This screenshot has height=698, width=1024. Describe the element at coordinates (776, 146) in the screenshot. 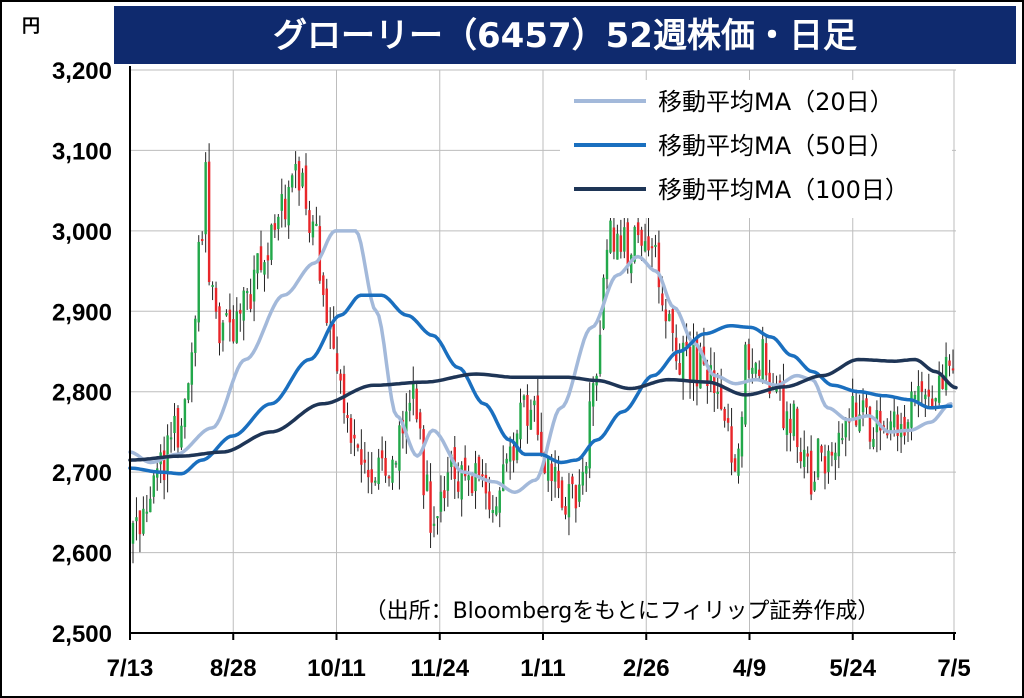

I see `legend-label: 移動平均MA（50日）` at that location.